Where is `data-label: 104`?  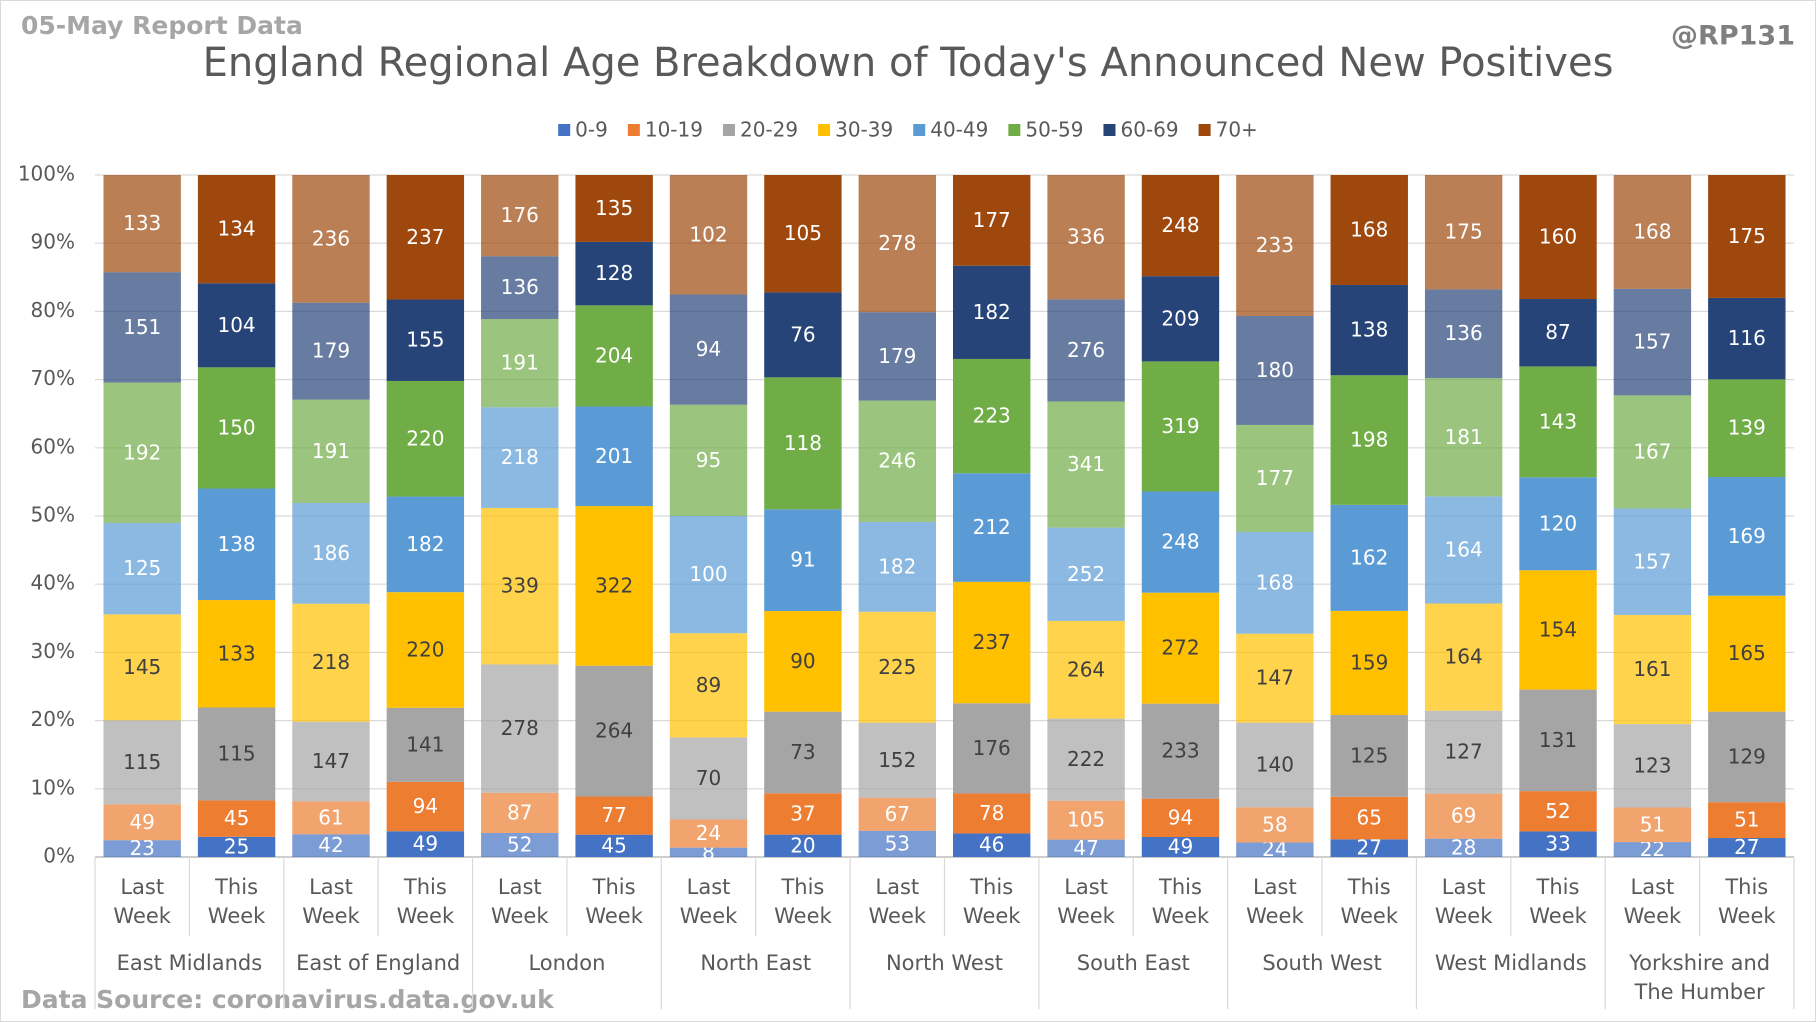 data-label: 104 is located at coordinates (236, 325).